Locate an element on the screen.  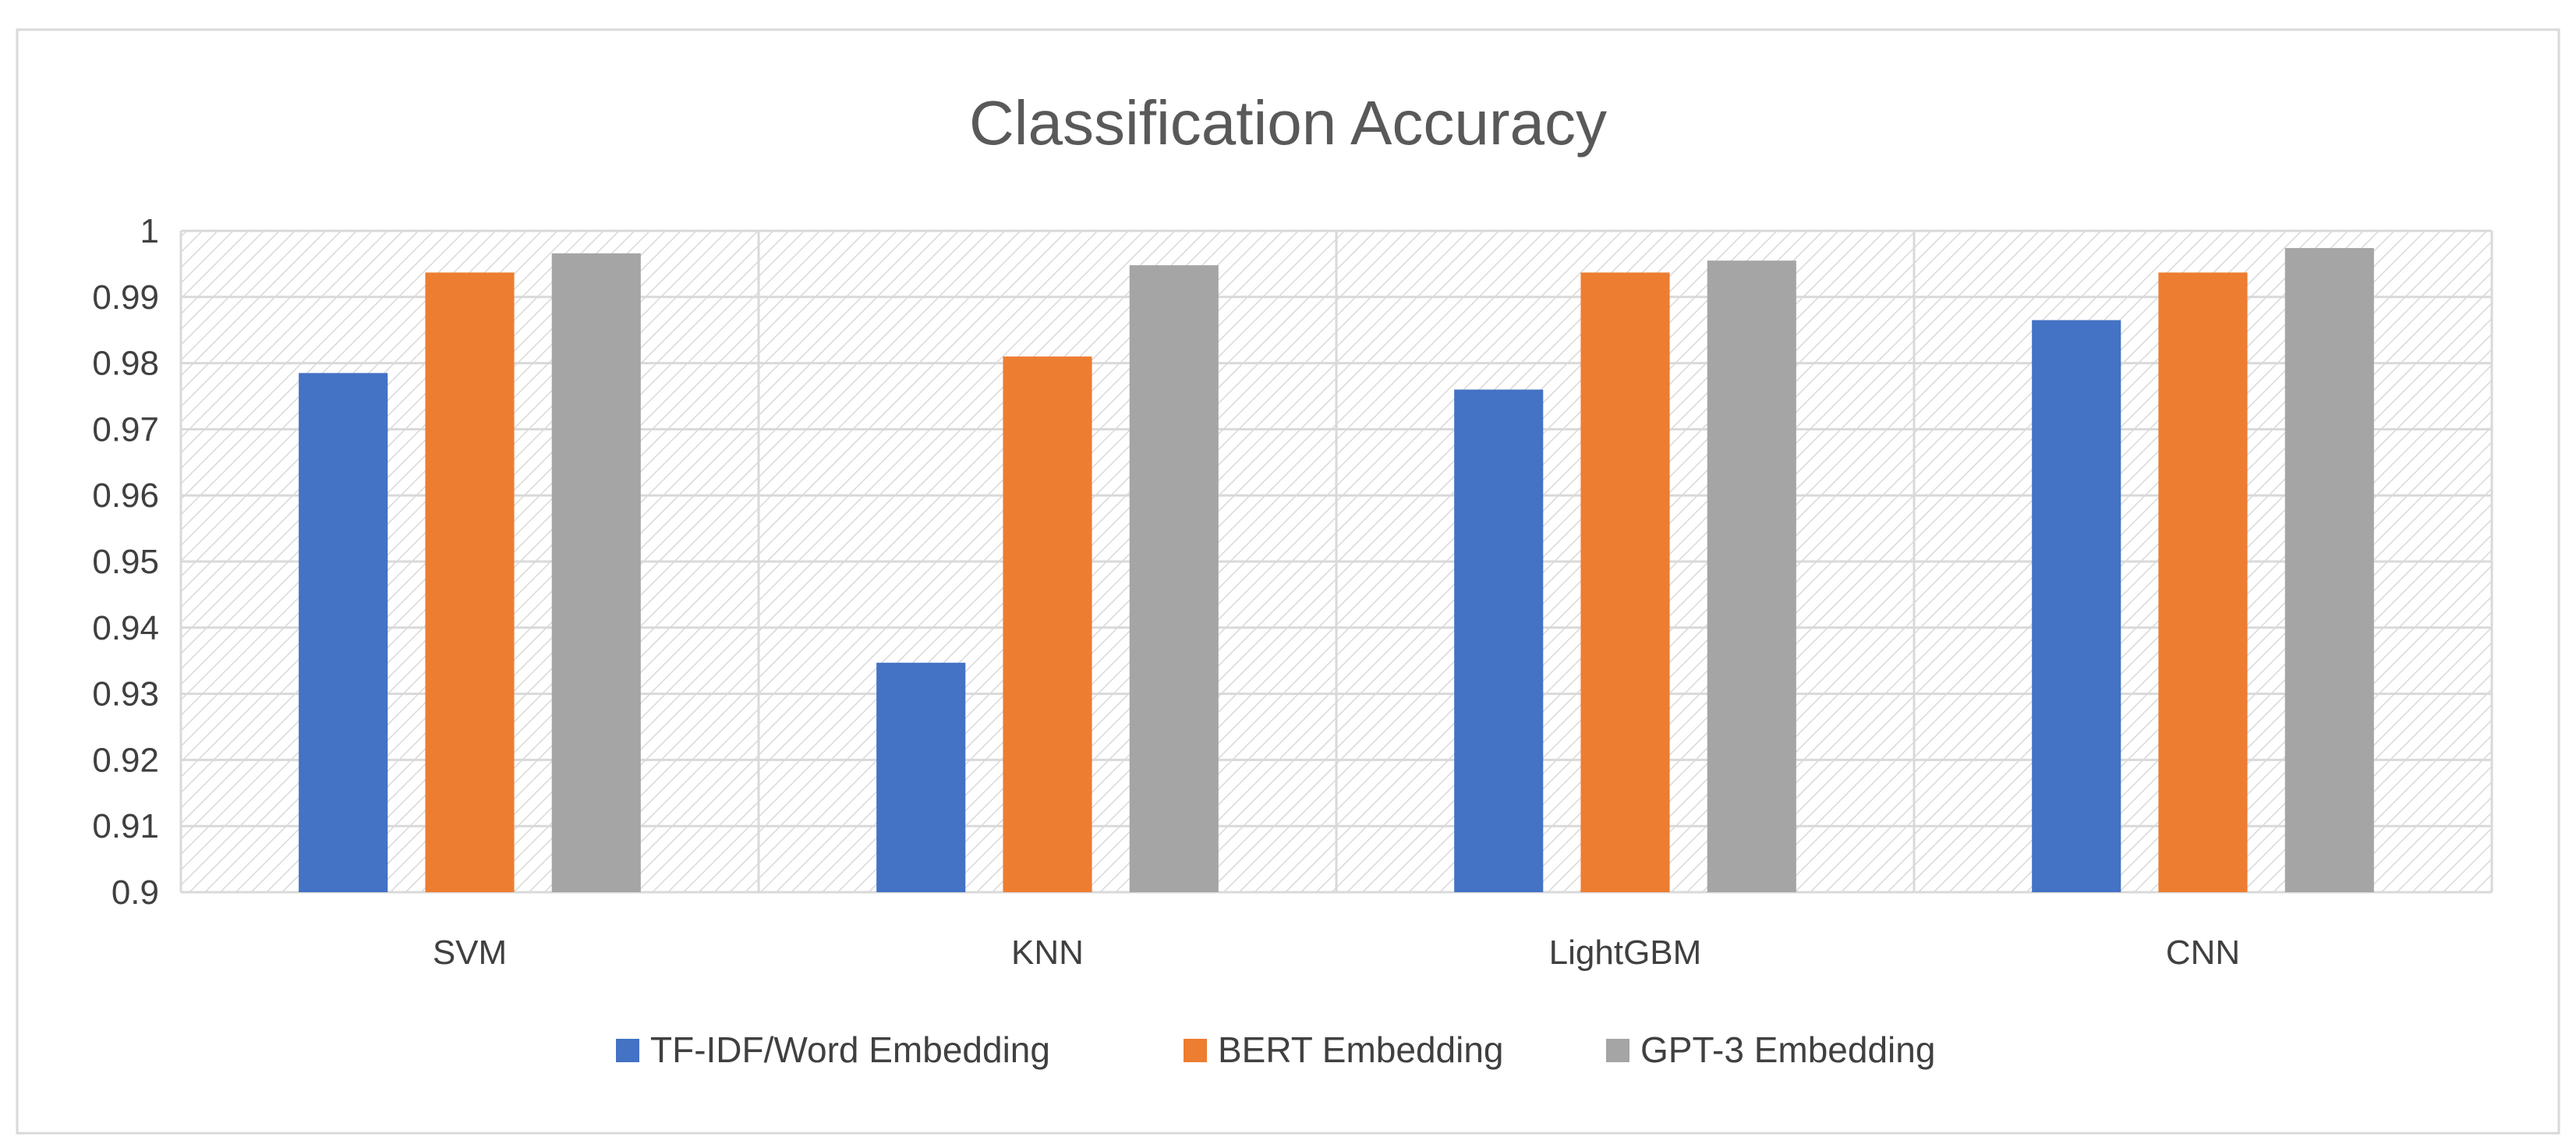
y-tick-label: 0.96 is located at coordinates (125, 496).